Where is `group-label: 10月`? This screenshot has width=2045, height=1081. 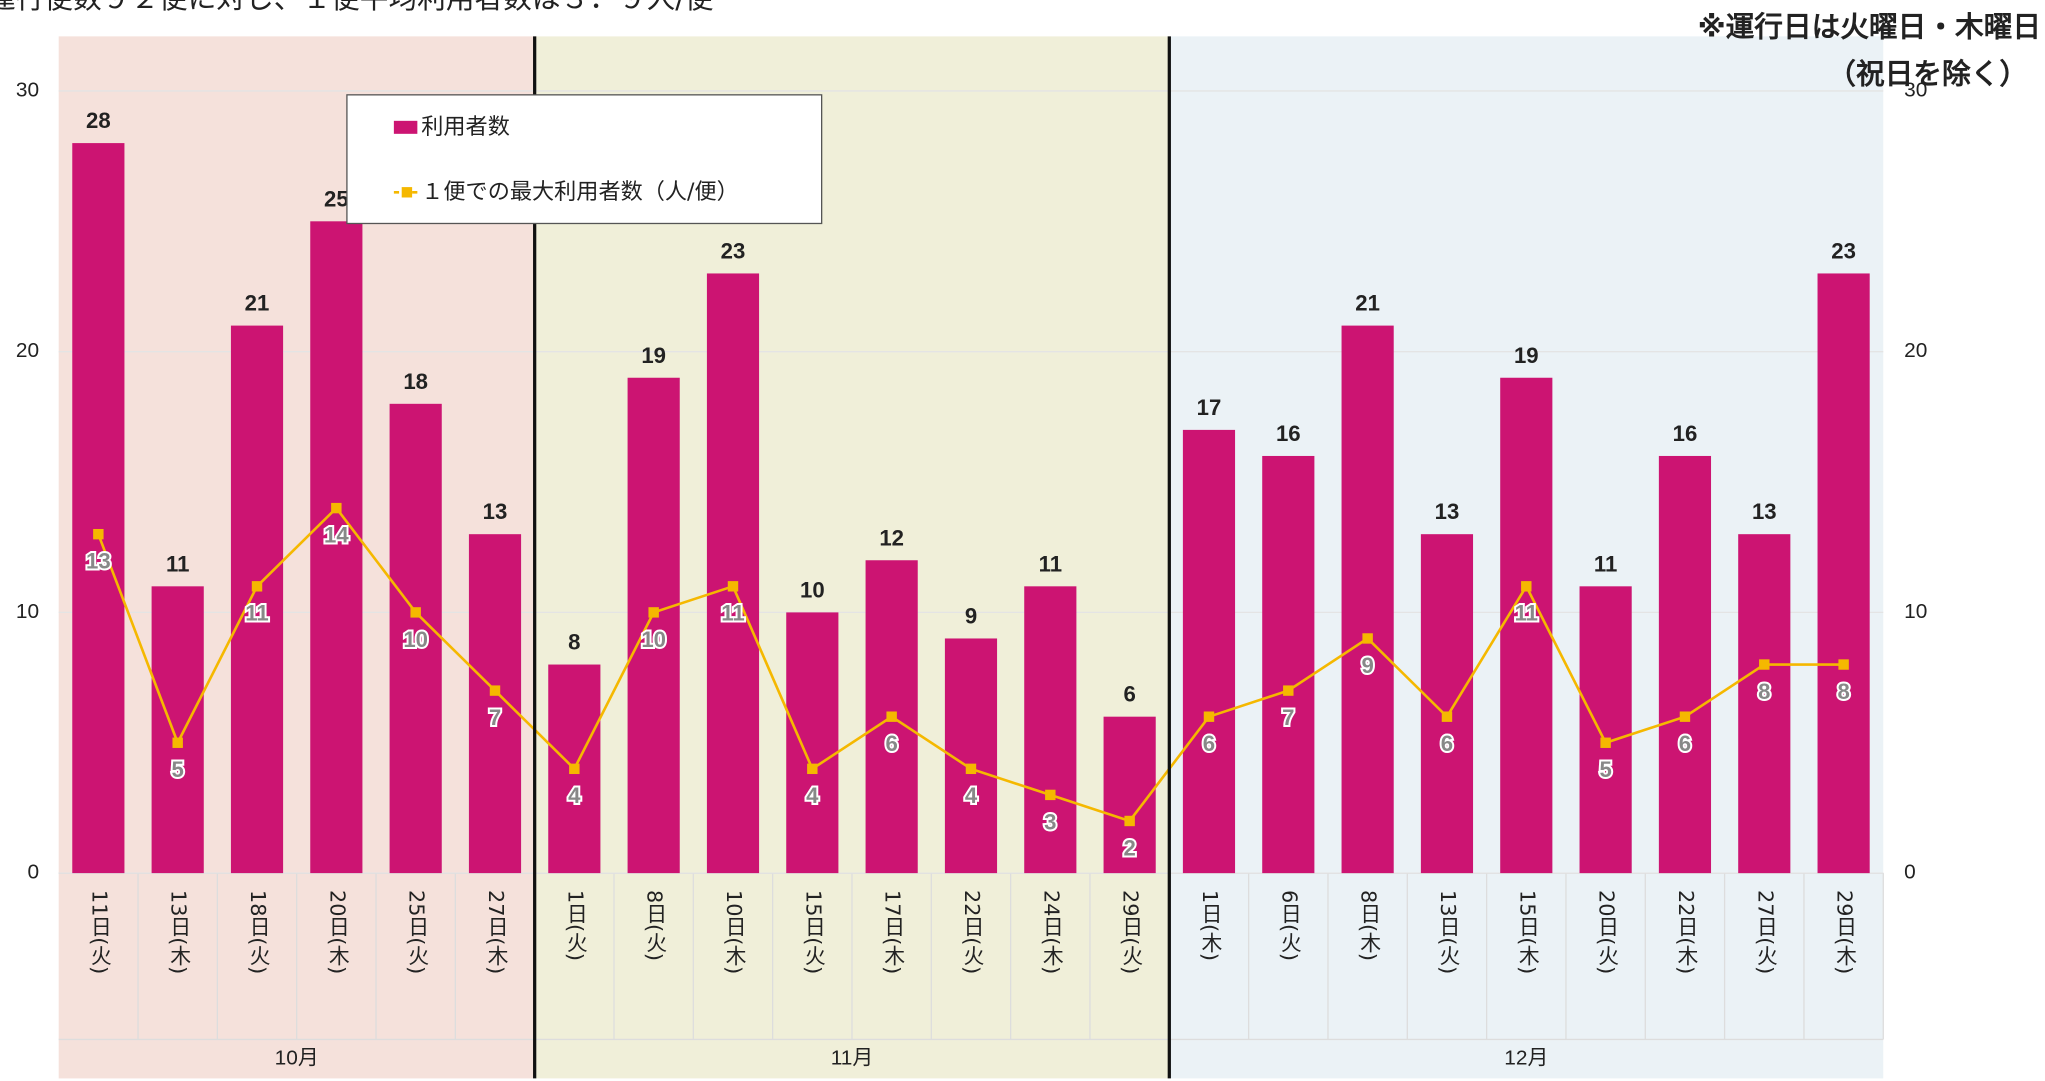 group-label: 10月 is located at coordinates (297, 1057).